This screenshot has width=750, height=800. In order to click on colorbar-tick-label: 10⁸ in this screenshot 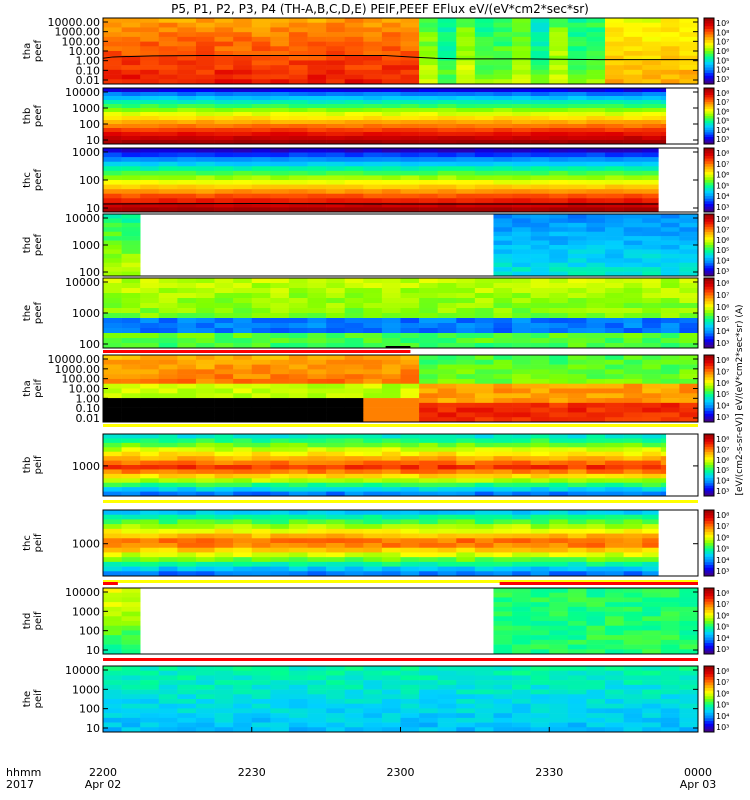, I will do `click(722, 219)`.